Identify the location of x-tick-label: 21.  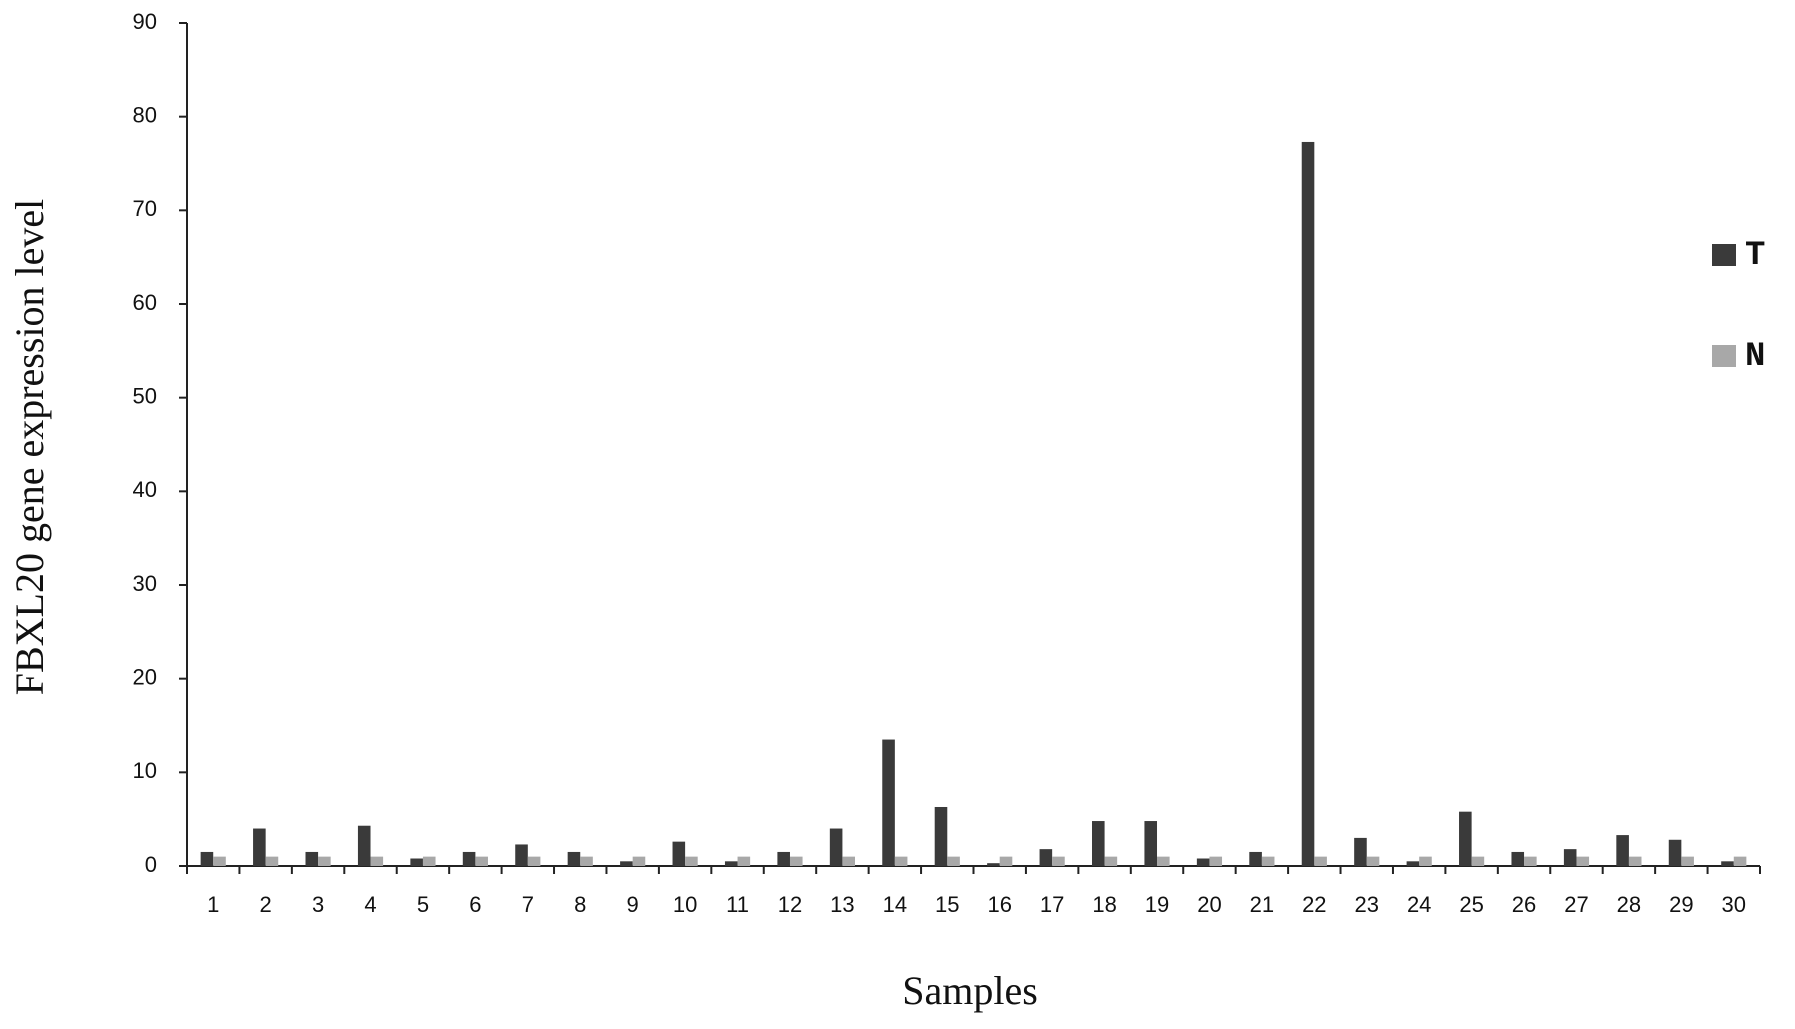
(1262, 904).